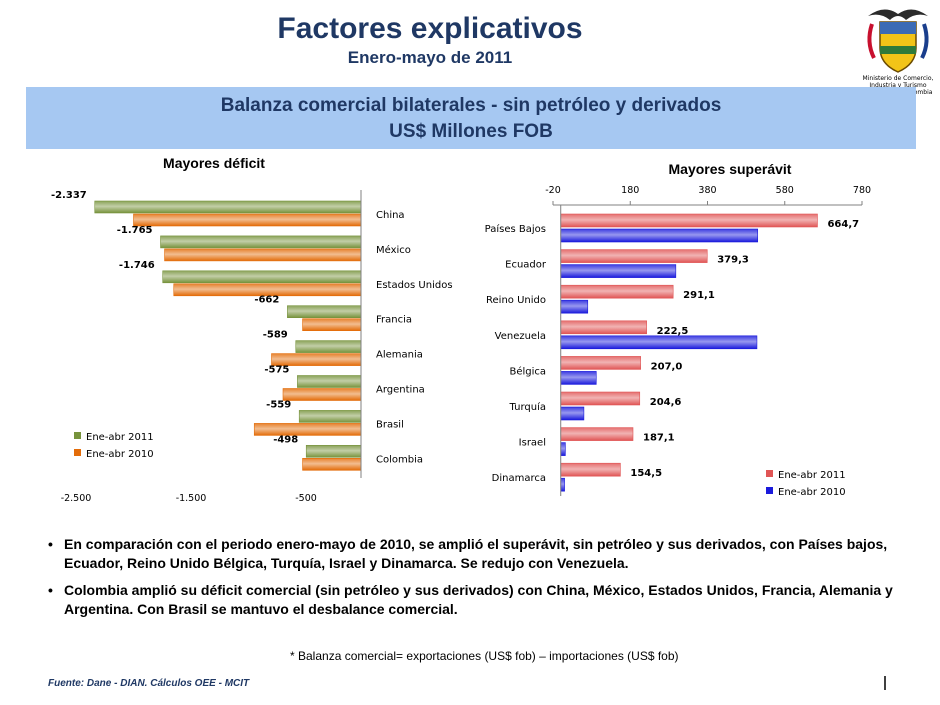 The width and height of the screenshot is (940, 705). Describe the element at coordinates (659, 438) in the screenshot. I see `data-label: 187,1` at that location.